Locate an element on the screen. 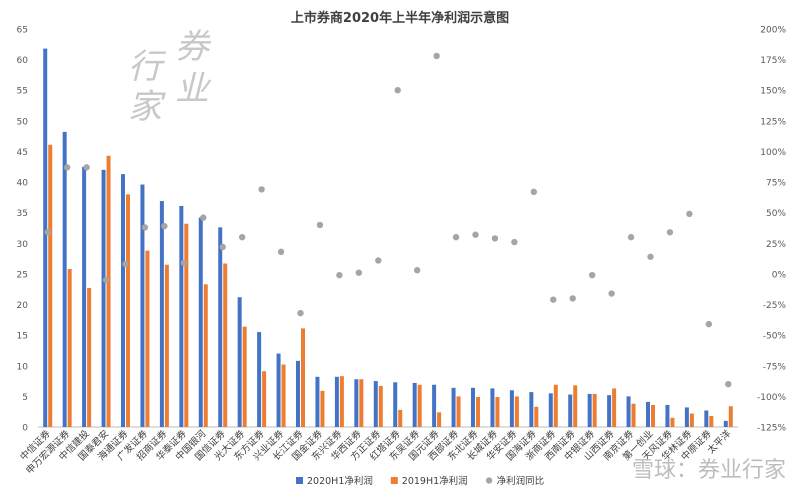  y-right-tick-label: 200% is located at coordinates (773, 31).